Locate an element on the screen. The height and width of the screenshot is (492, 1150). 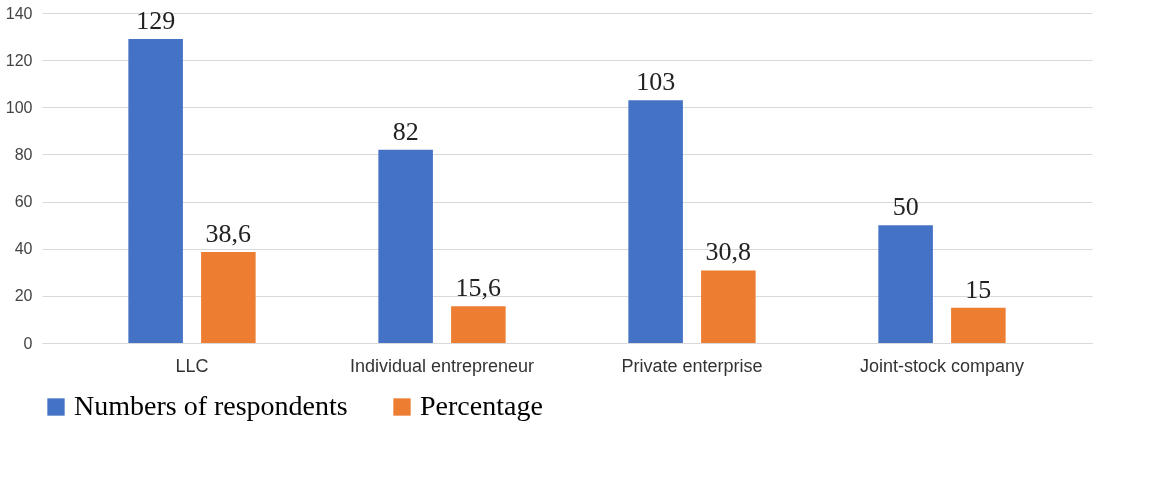
data-label: 38,6 is located at coordinates (228, 234).